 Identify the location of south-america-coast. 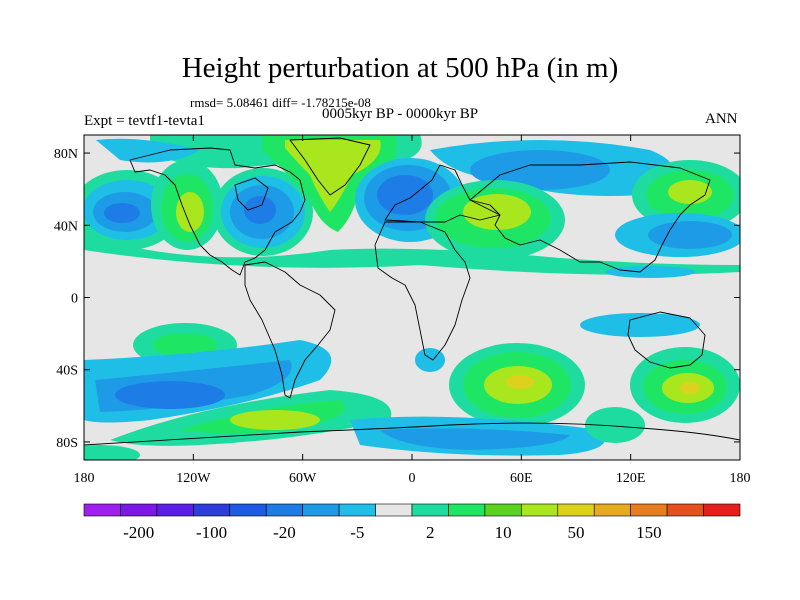
(290, 330).